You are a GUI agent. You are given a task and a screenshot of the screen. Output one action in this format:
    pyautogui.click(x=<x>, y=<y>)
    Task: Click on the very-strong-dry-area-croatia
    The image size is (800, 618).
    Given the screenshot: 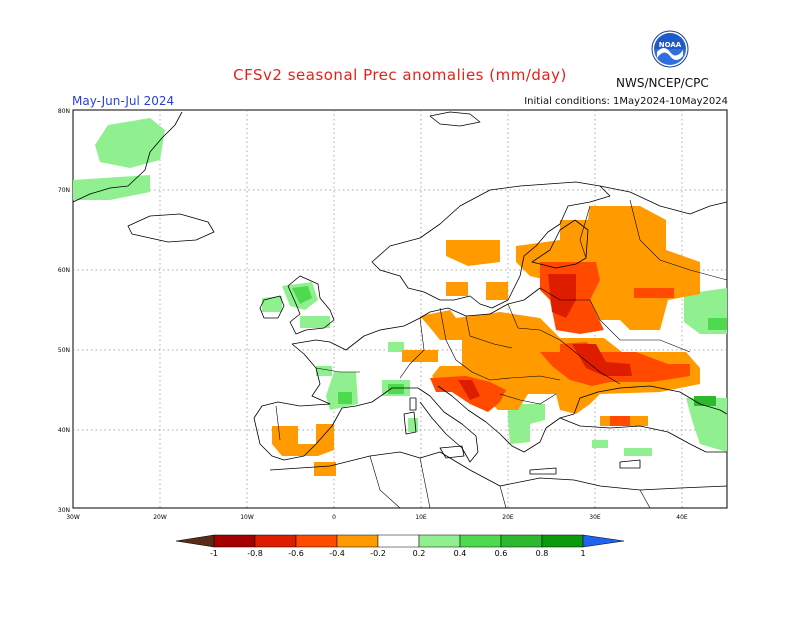 What is the action you would take?
    pyautogui.click(x=469, y=390)
    